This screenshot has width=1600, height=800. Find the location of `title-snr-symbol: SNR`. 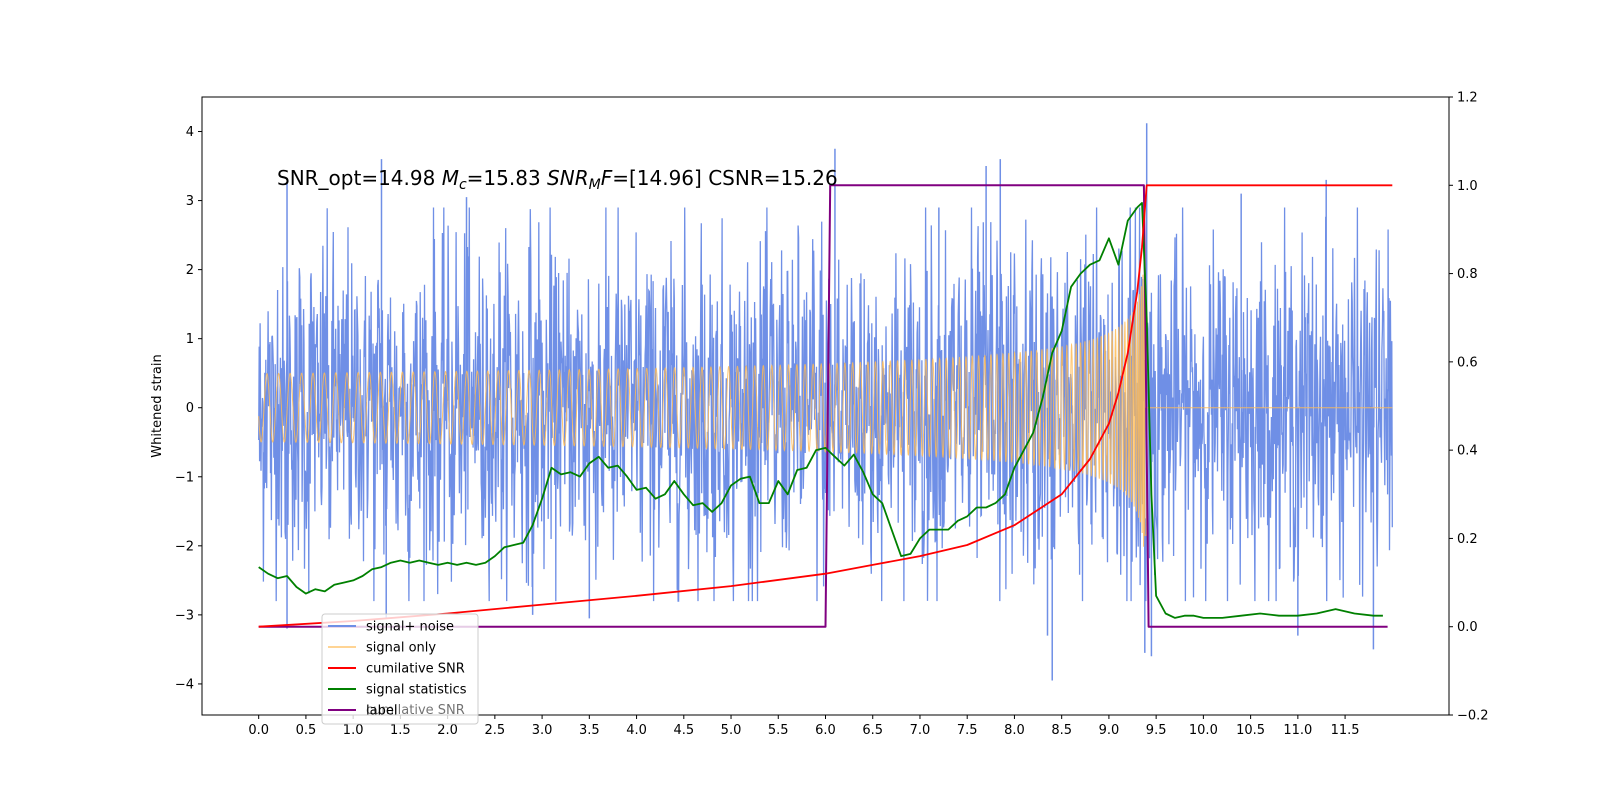

title-snr-symbol: SNR is located at coordinates (568, 178).